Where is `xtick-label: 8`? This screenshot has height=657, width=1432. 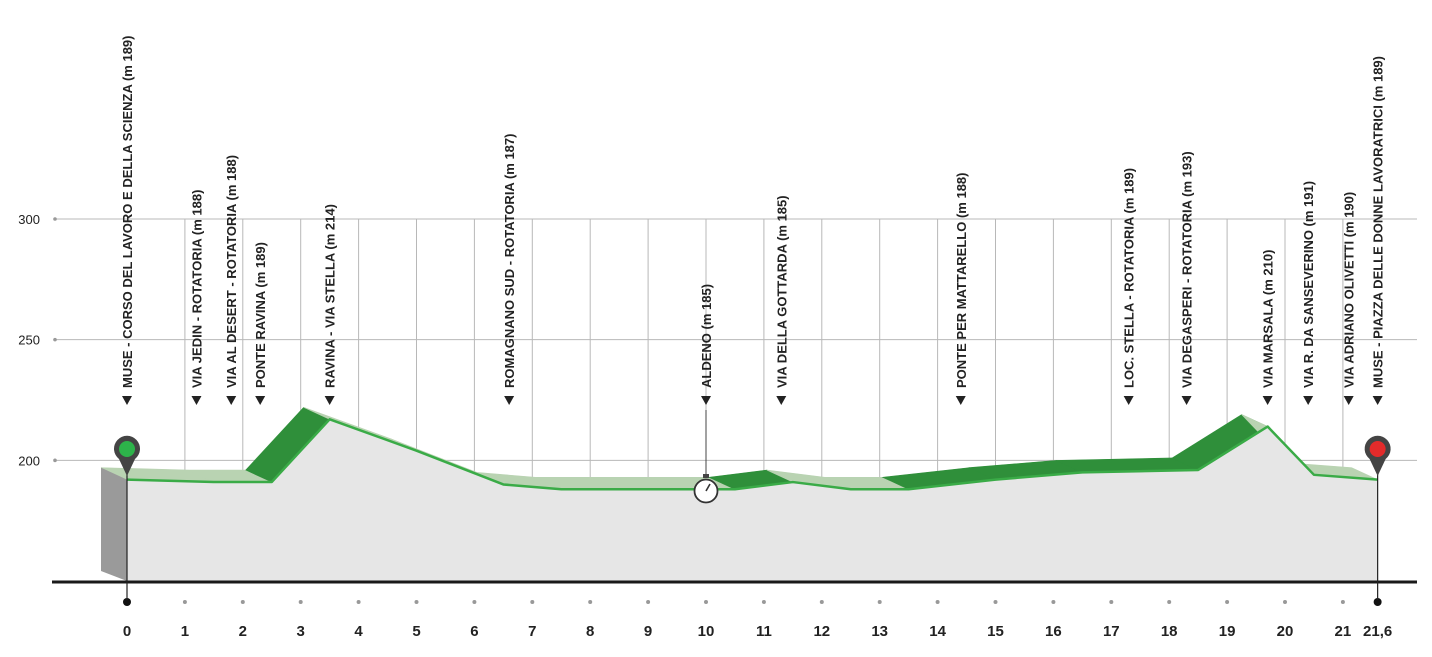
xtick-label: 8 is located at coordinates (590, 631).